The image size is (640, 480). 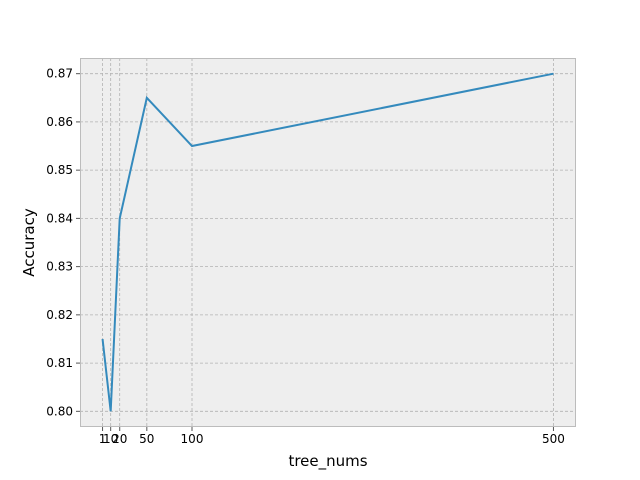 I want to click on y-tick-label: 0.84, so click(x=59, y=218).